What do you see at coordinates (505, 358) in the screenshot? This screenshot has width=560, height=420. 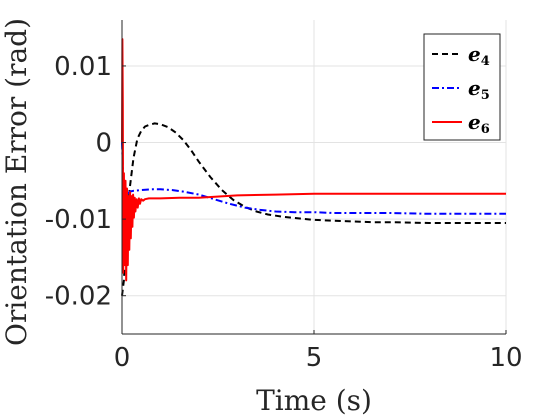 I see `x-tick-label: 10` at bounding box center [505, 358].